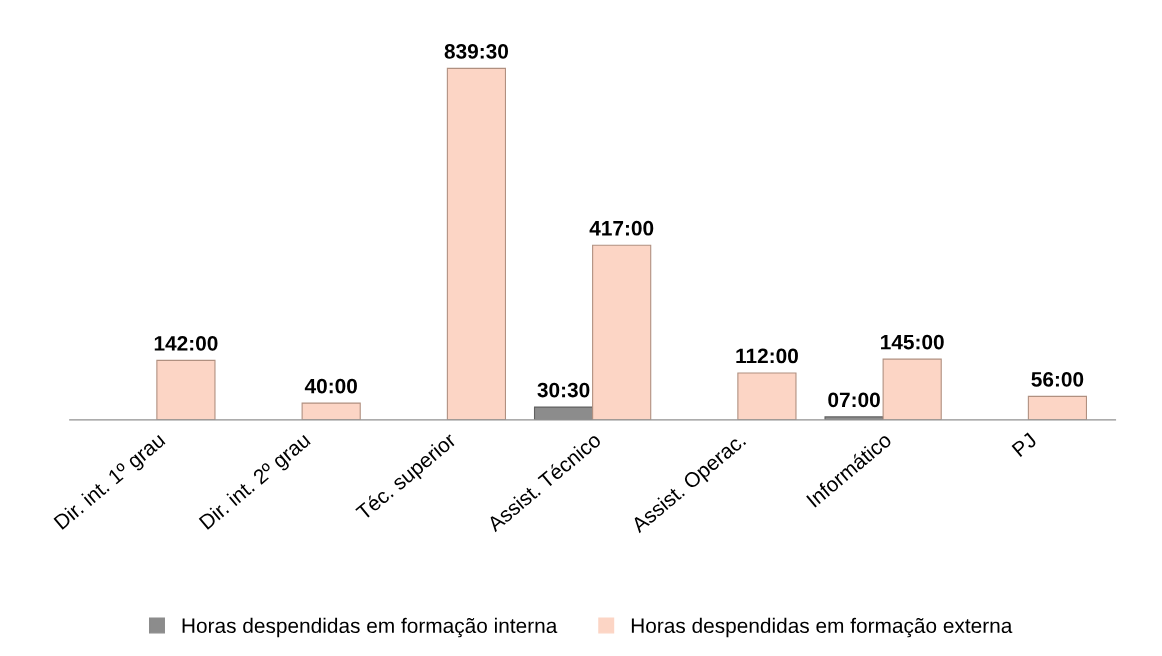 The image size is (1162, 656). What do you see at coordinates (1057, 379) in the screenshot?
I see `data-label: 56:00` at bounding box center [1057, 379].